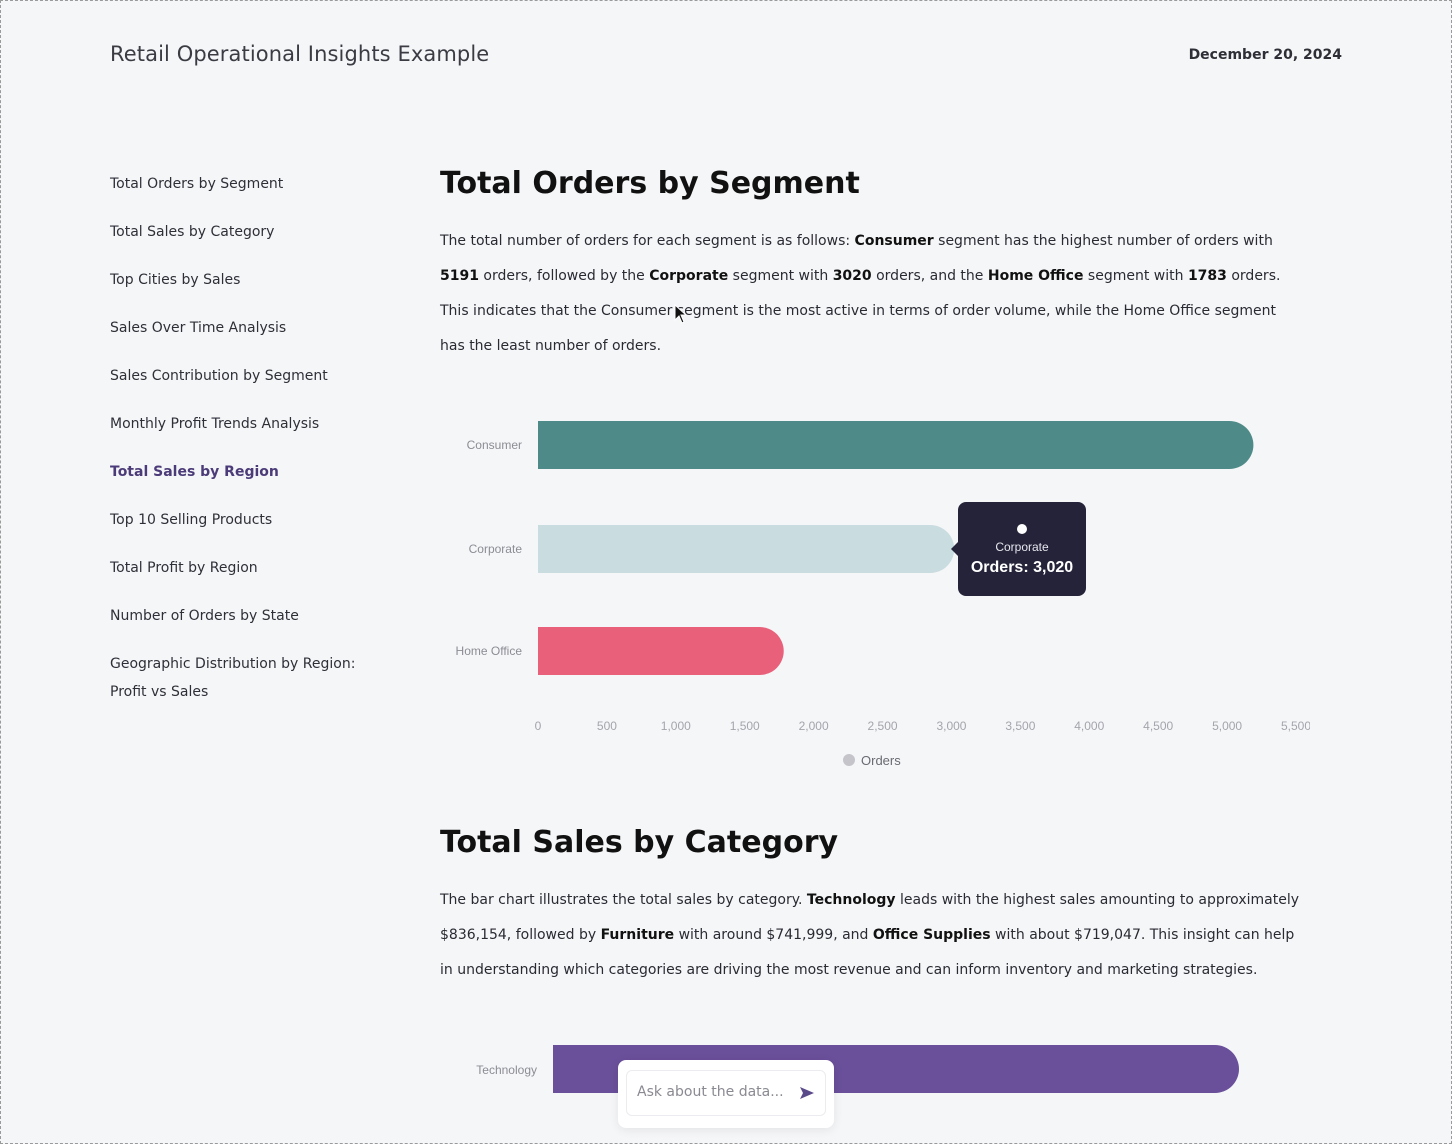  Describe the element at coordinates (857, 1069) in the screenshot. I see `sales-by-category-chart: Technology` at that location.